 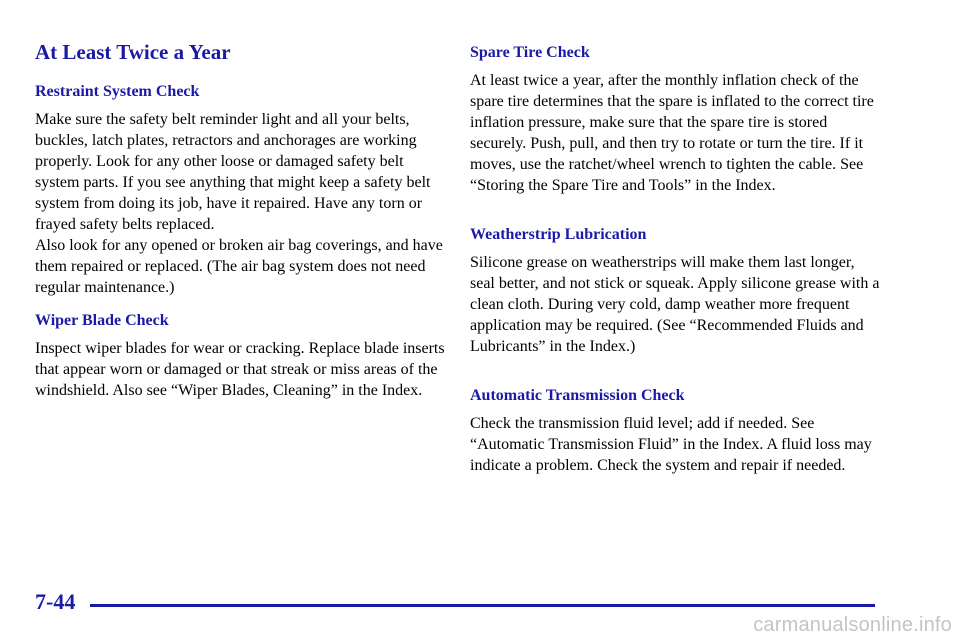 What do you see at coordinates (577, 395) in the screenshot?
I see `transmission-heading: Automatic Transmission Check` at bounding box center [577, 395].